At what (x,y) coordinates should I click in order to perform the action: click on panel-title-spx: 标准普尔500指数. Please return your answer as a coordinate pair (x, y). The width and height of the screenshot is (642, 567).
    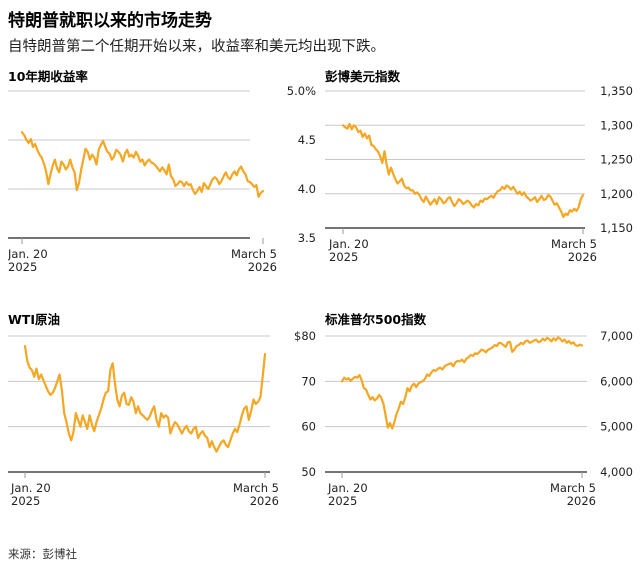
    Looking at the image, I should click on (376, 319).